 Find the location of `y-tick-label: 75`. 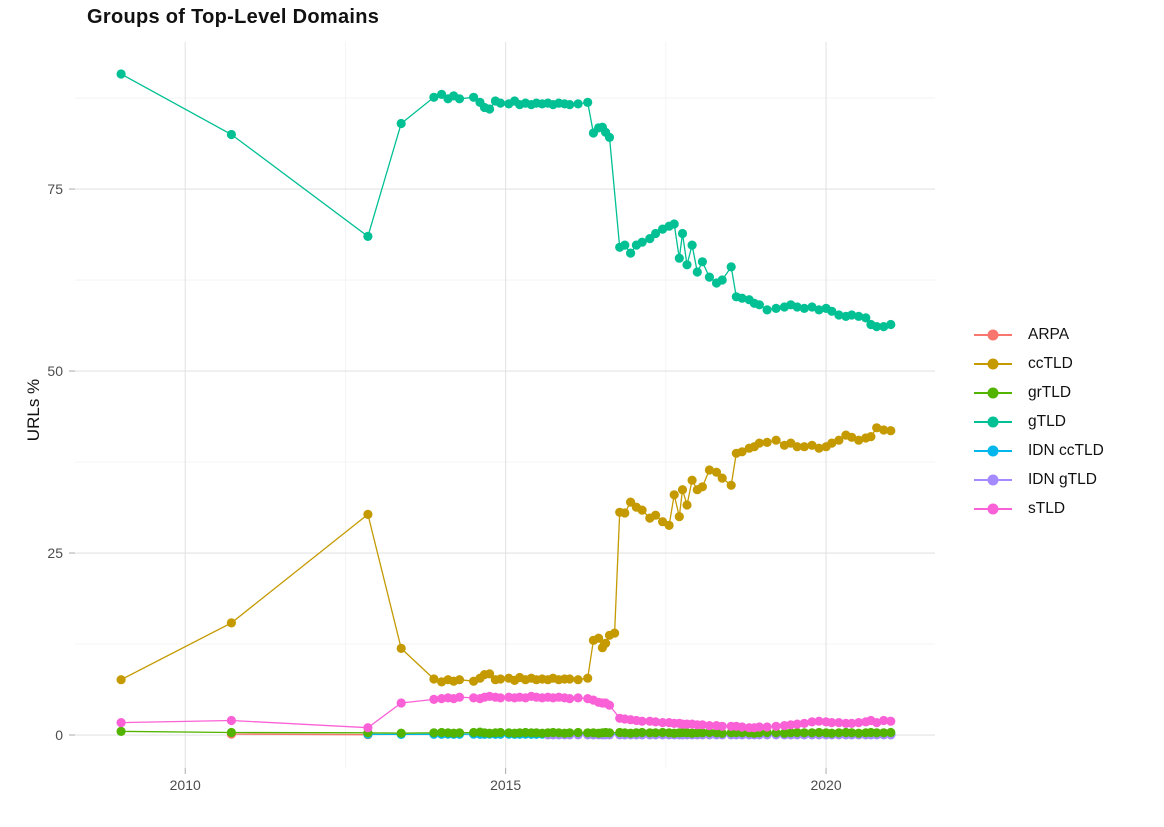

y-tick-label: 75 is located at coordinates (55, 189).